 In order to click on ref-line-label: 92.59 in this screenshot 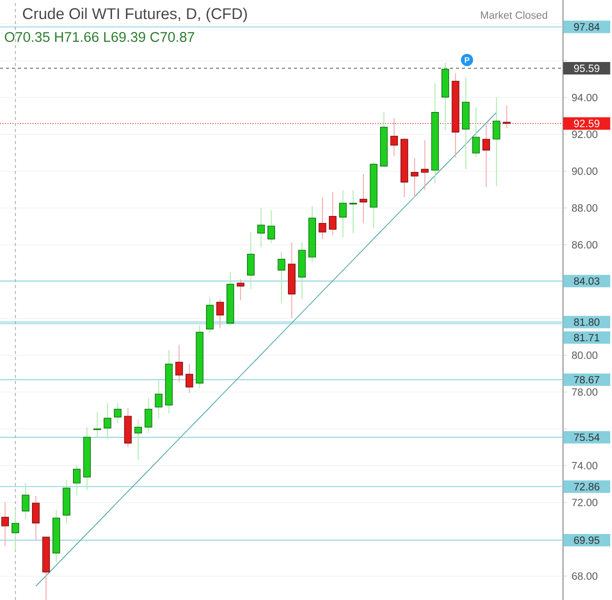, I will do `click(587, 124)`.